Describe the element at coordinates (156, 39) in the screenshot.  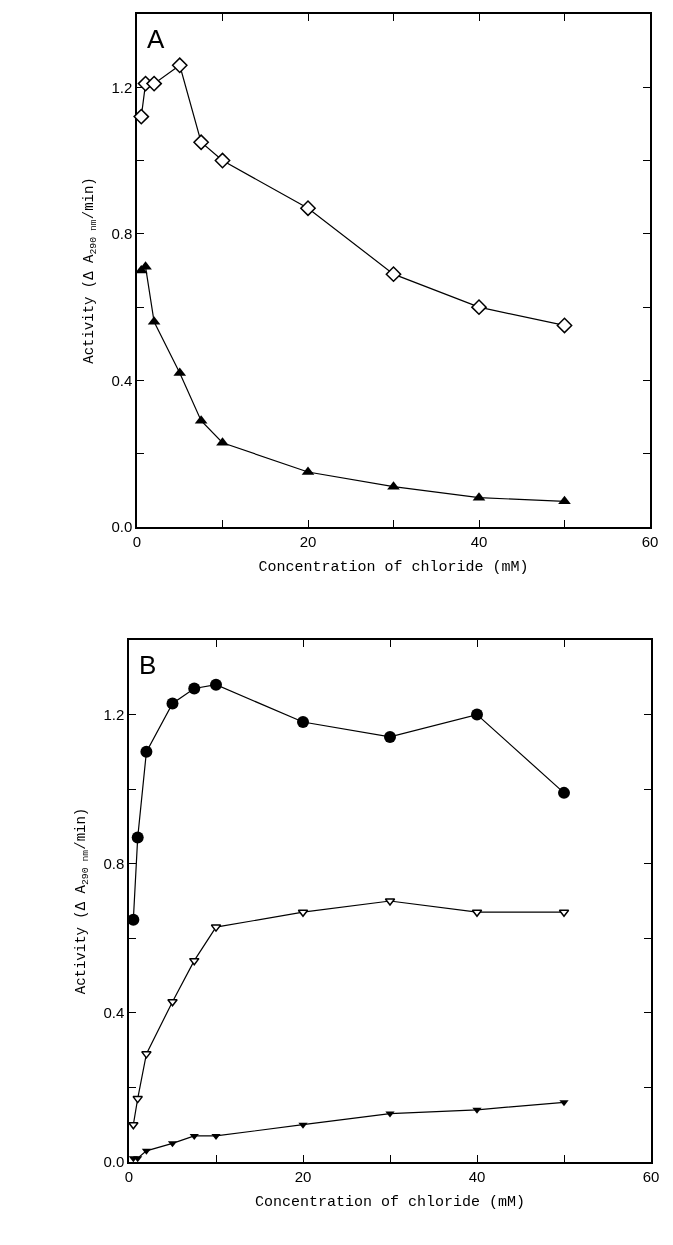
I see `annotation: A` at that location.